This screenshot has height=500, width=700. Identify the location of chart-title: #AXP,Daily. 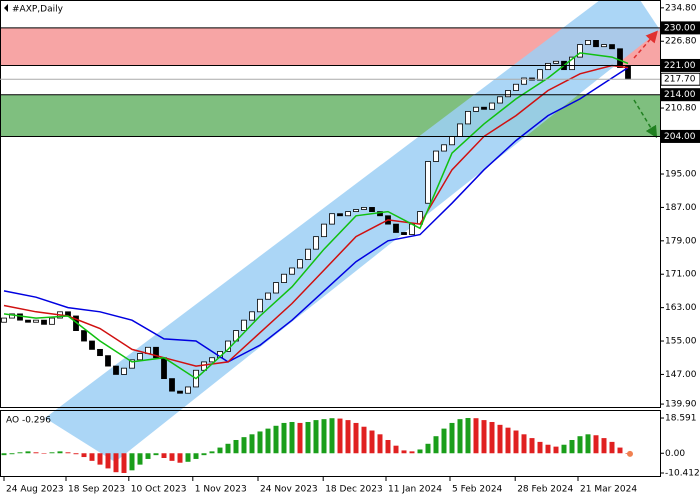
(38, 10).